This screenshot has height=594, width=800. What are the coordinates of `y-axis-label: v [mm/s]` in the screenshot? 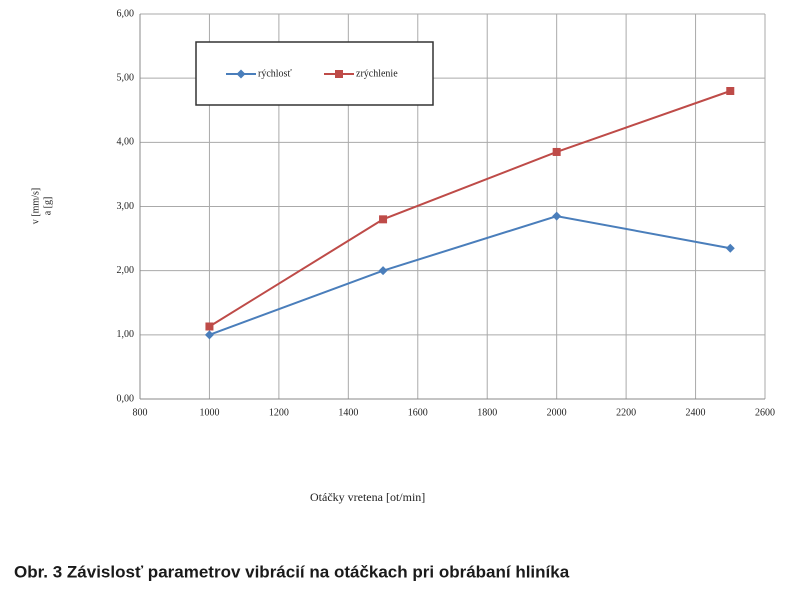 It's located at (35, 206).